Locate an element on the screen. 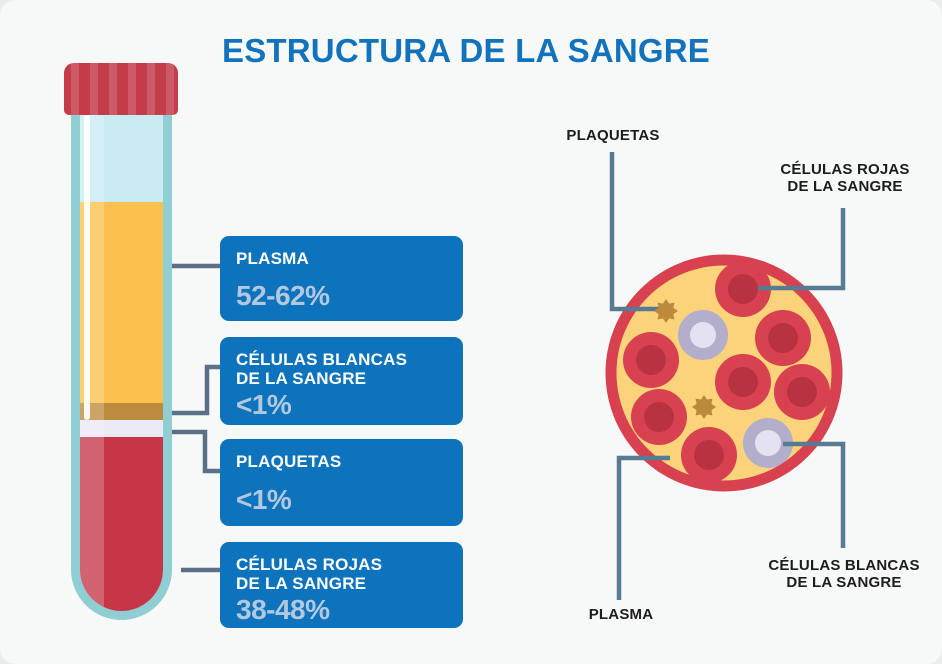 The height and width of the screenshot is (664, 942). platelet-stars is located at coordinates (685, 359).